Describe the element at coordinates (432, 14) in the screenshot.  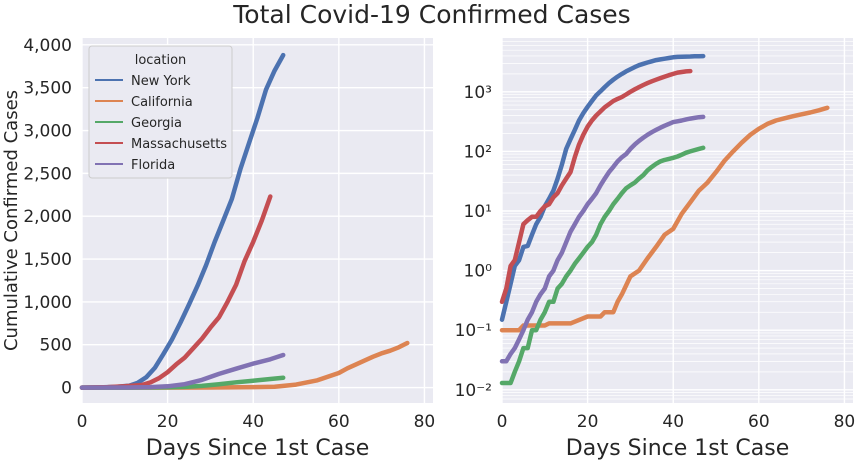
I see `figure-title: Total Covid-19 Confirmed Cases` at that location.